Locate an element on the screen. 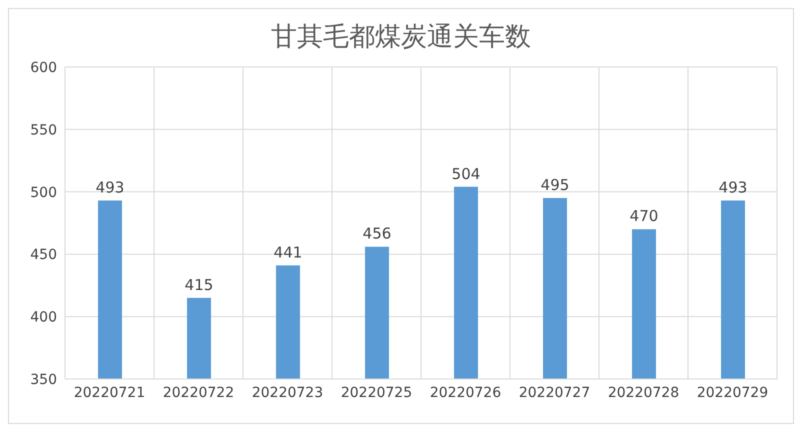  data-label: 504 is located at coordinates (466, 173).